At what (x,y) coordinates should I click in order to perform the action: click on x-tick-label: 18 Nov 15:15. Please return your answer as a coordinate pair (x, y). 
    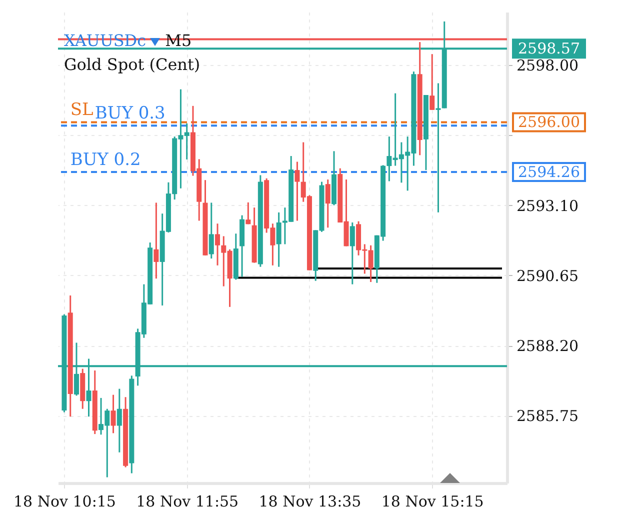
    Looking at the image, I should click on (432, 501).